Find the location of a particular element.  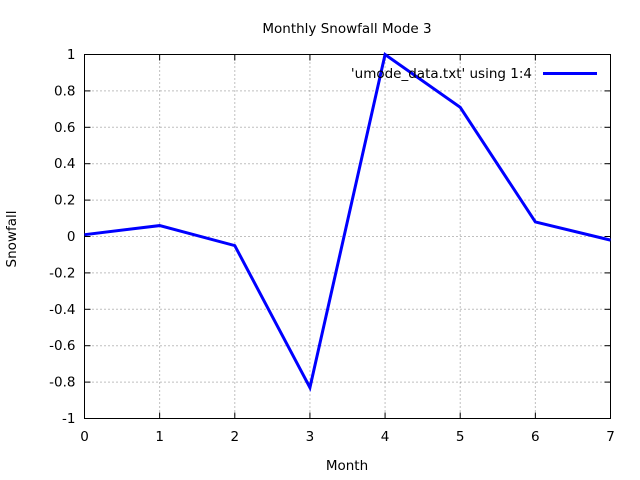

x-tick-label: 0 is located at coordinates (84, 437).